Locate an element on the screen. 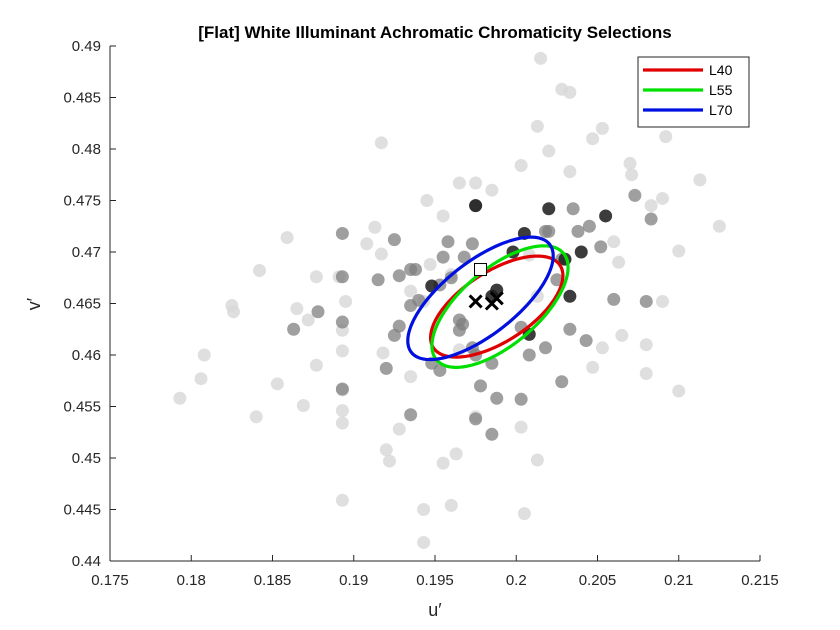  x-tick-label: 0.19 is located at coordinates (353, 580).